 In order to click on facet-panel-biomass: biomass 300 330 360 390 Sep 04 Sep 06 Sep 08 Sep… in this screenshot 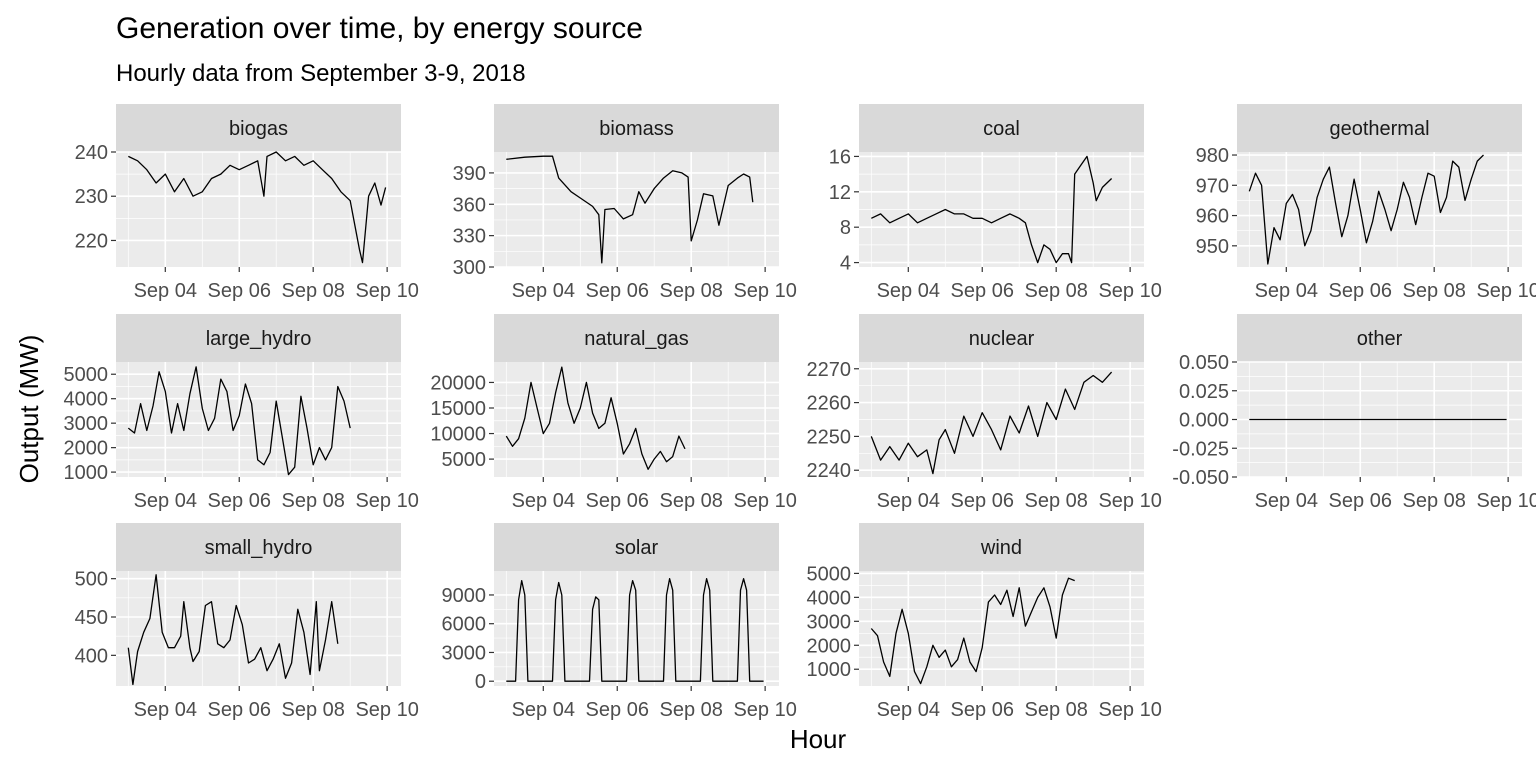, I will do `click(625, 203)`.